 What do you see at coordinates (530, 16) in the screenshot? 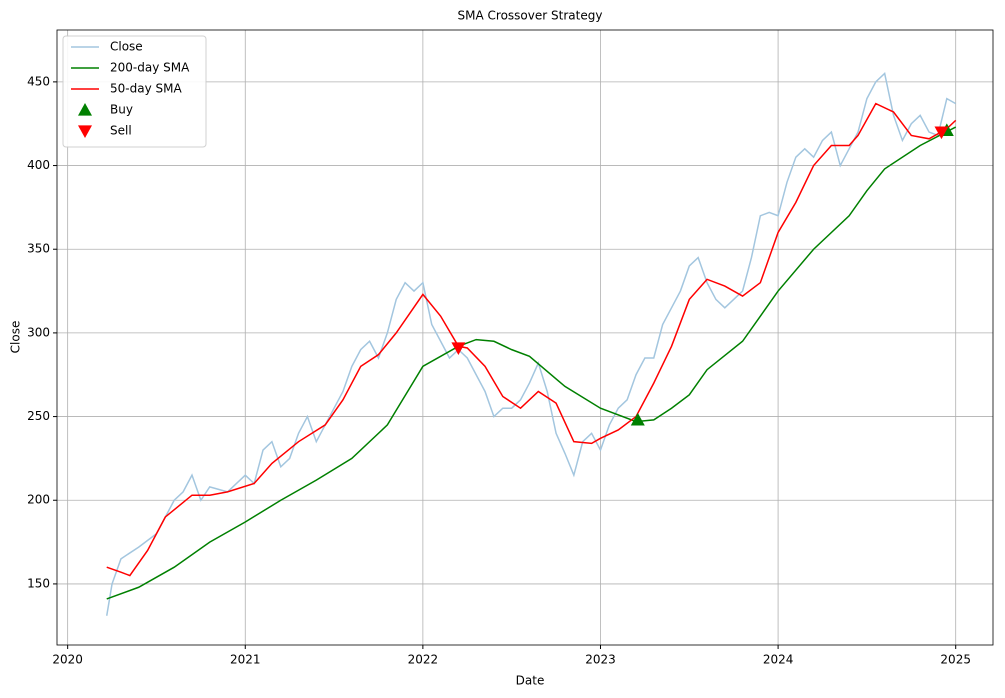
I see `chart-title: SMA Crossover Strategy` at bounding box center [530, 16].